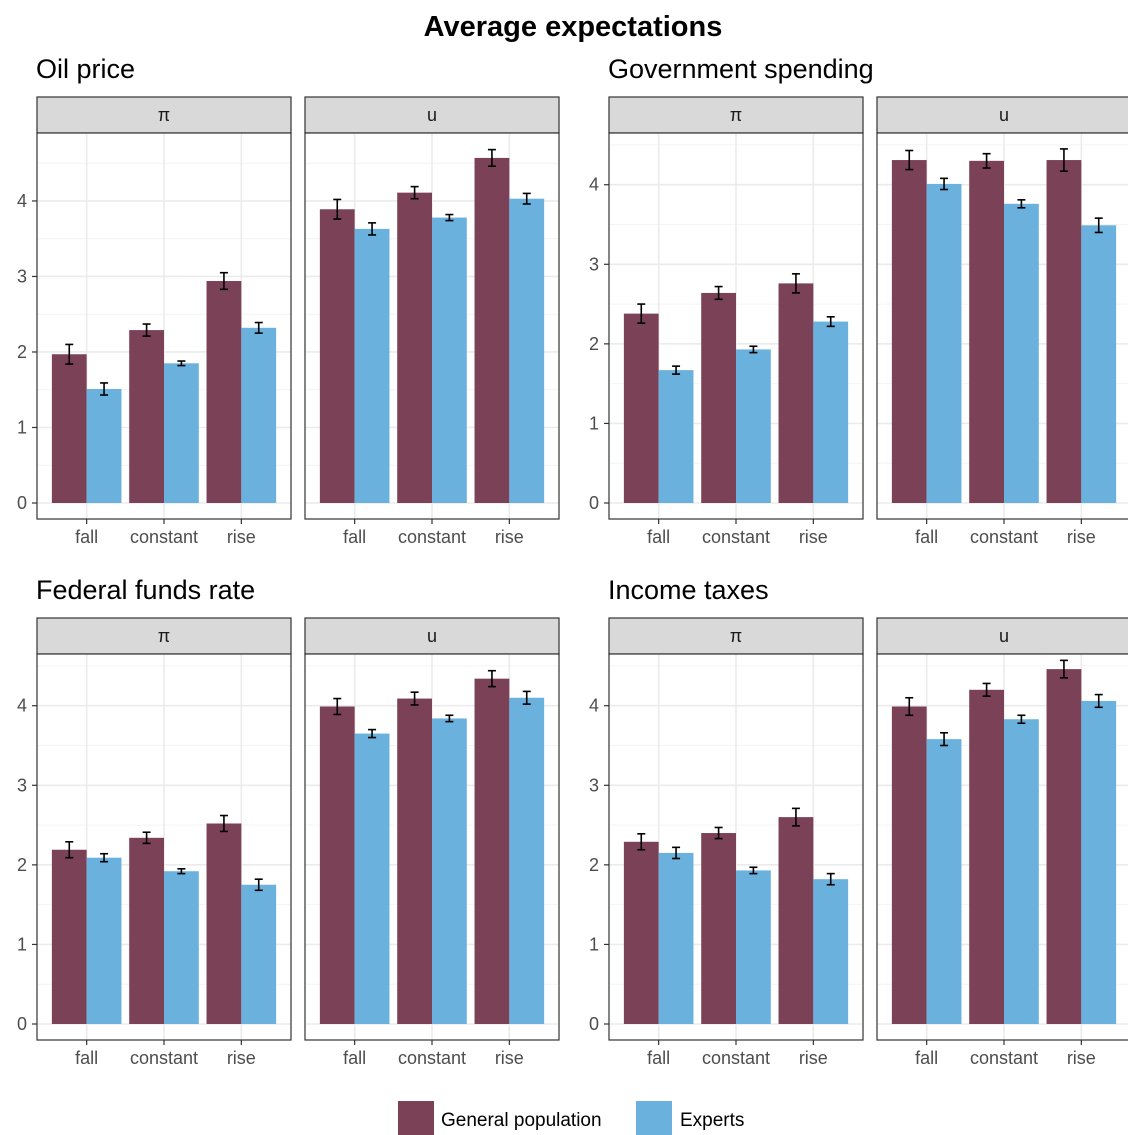 Image resolution: width=1128 pixels, height=1135 pixels. I want to click on legend: General population Experts, so click(571, 1118).